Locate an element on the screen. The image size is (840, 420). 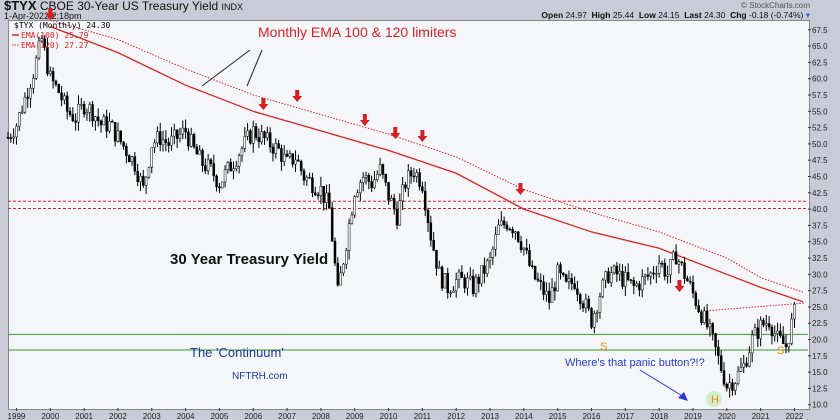
x-tick-label: 2016 is located at coordinates (592, 416).